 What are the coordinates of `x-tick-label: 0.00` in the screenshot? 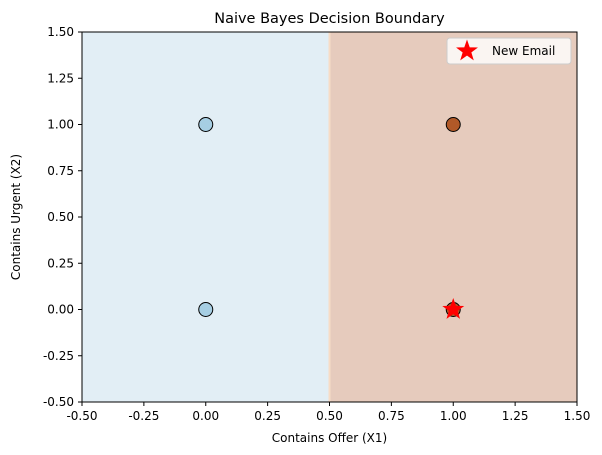 It's located at (205, 416).